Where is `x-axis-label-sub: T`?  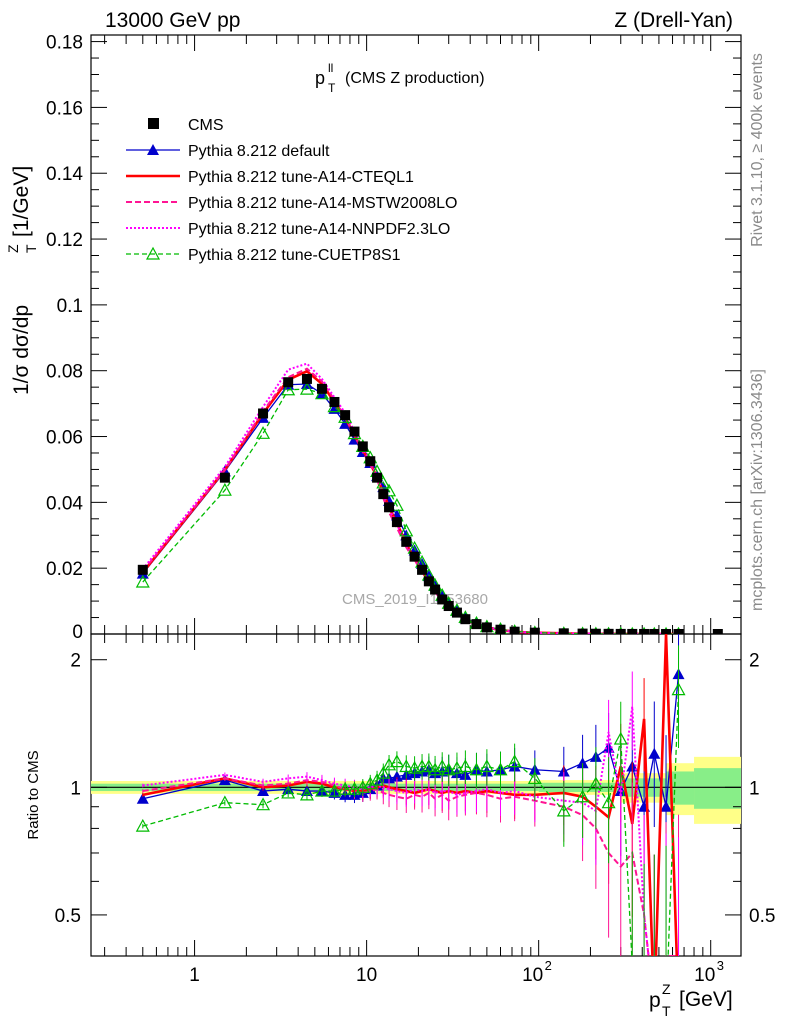 x-axis-label-sub: T is located at coordinates (666, 1011).